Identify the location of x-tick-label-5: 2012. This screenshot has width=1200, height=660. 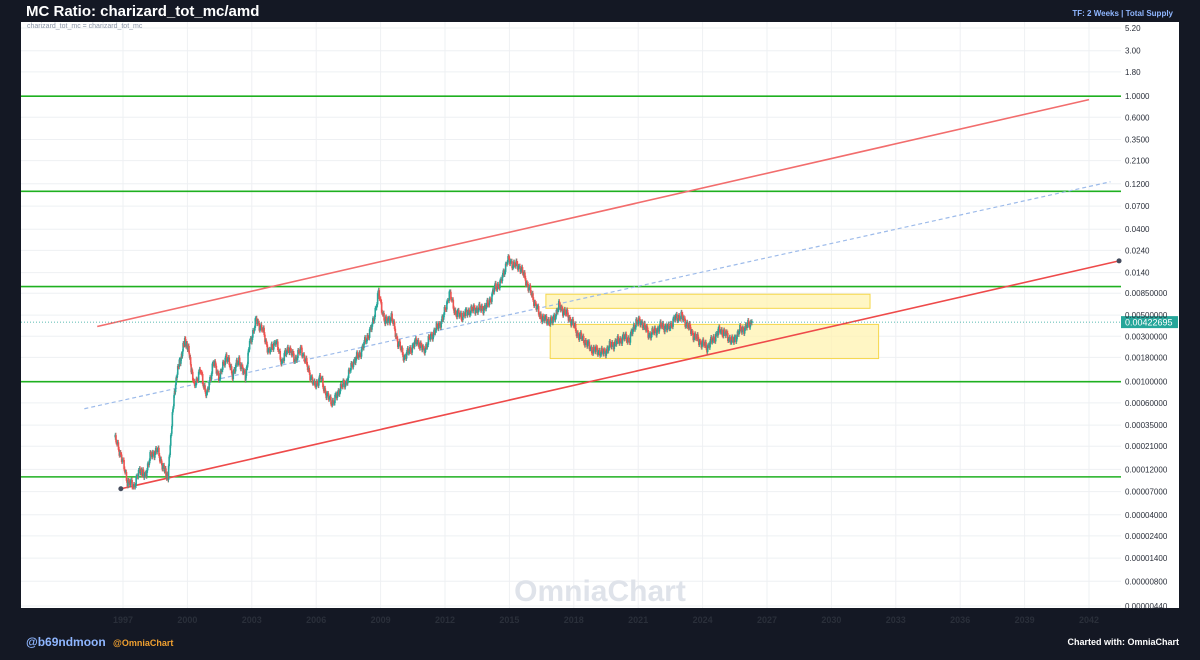
(445, 620).